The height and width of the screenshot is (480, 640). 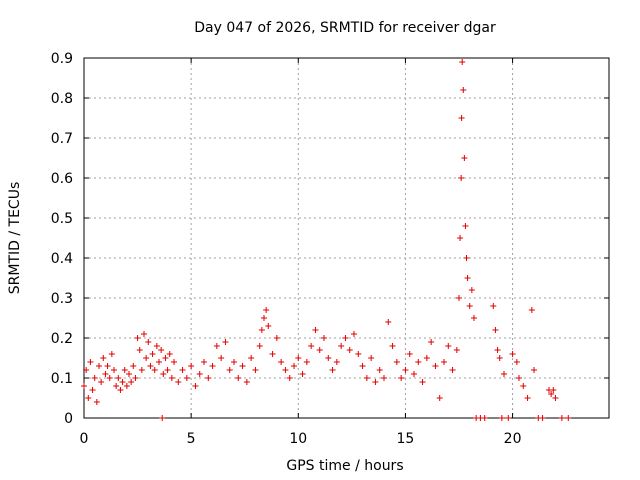 What do you see at coordinates (62, 139) in the screenshot?
I see `y-tick-label: 0.7` at bounding box center [62, 139].